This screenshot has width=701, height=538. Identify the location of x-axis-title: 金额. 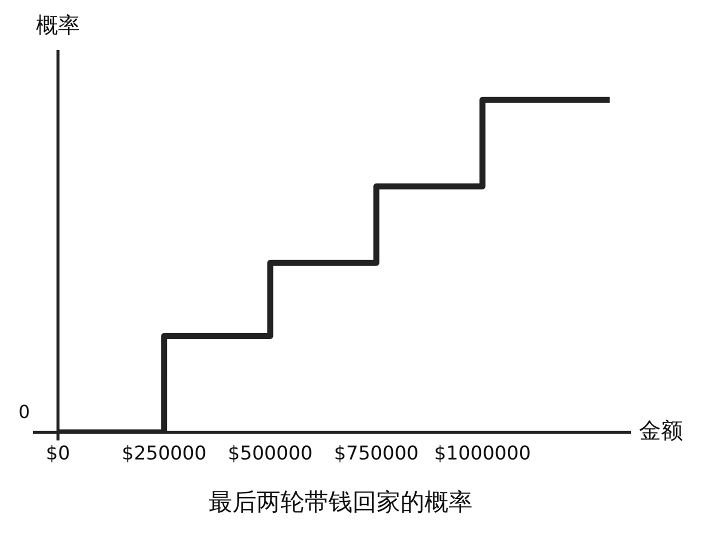
(661, 431).